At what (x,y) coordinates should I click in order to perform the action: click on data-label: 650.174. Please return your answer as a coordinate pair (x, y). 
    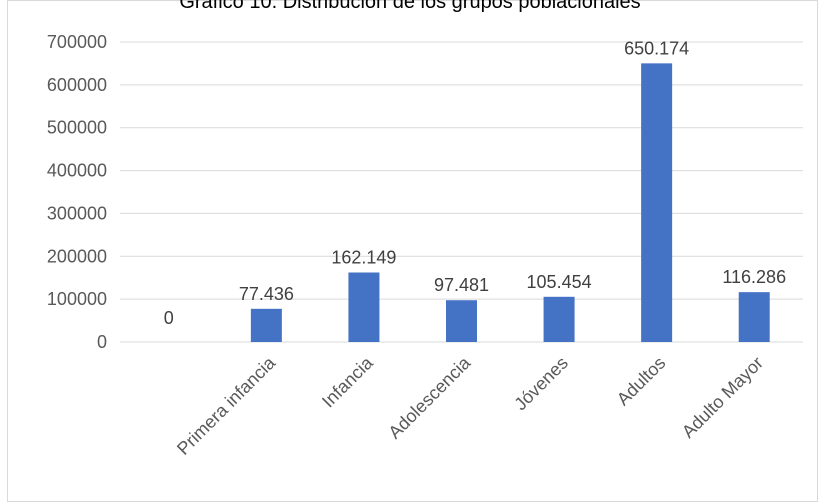
    Looking at the image, I should click on (656, 48).